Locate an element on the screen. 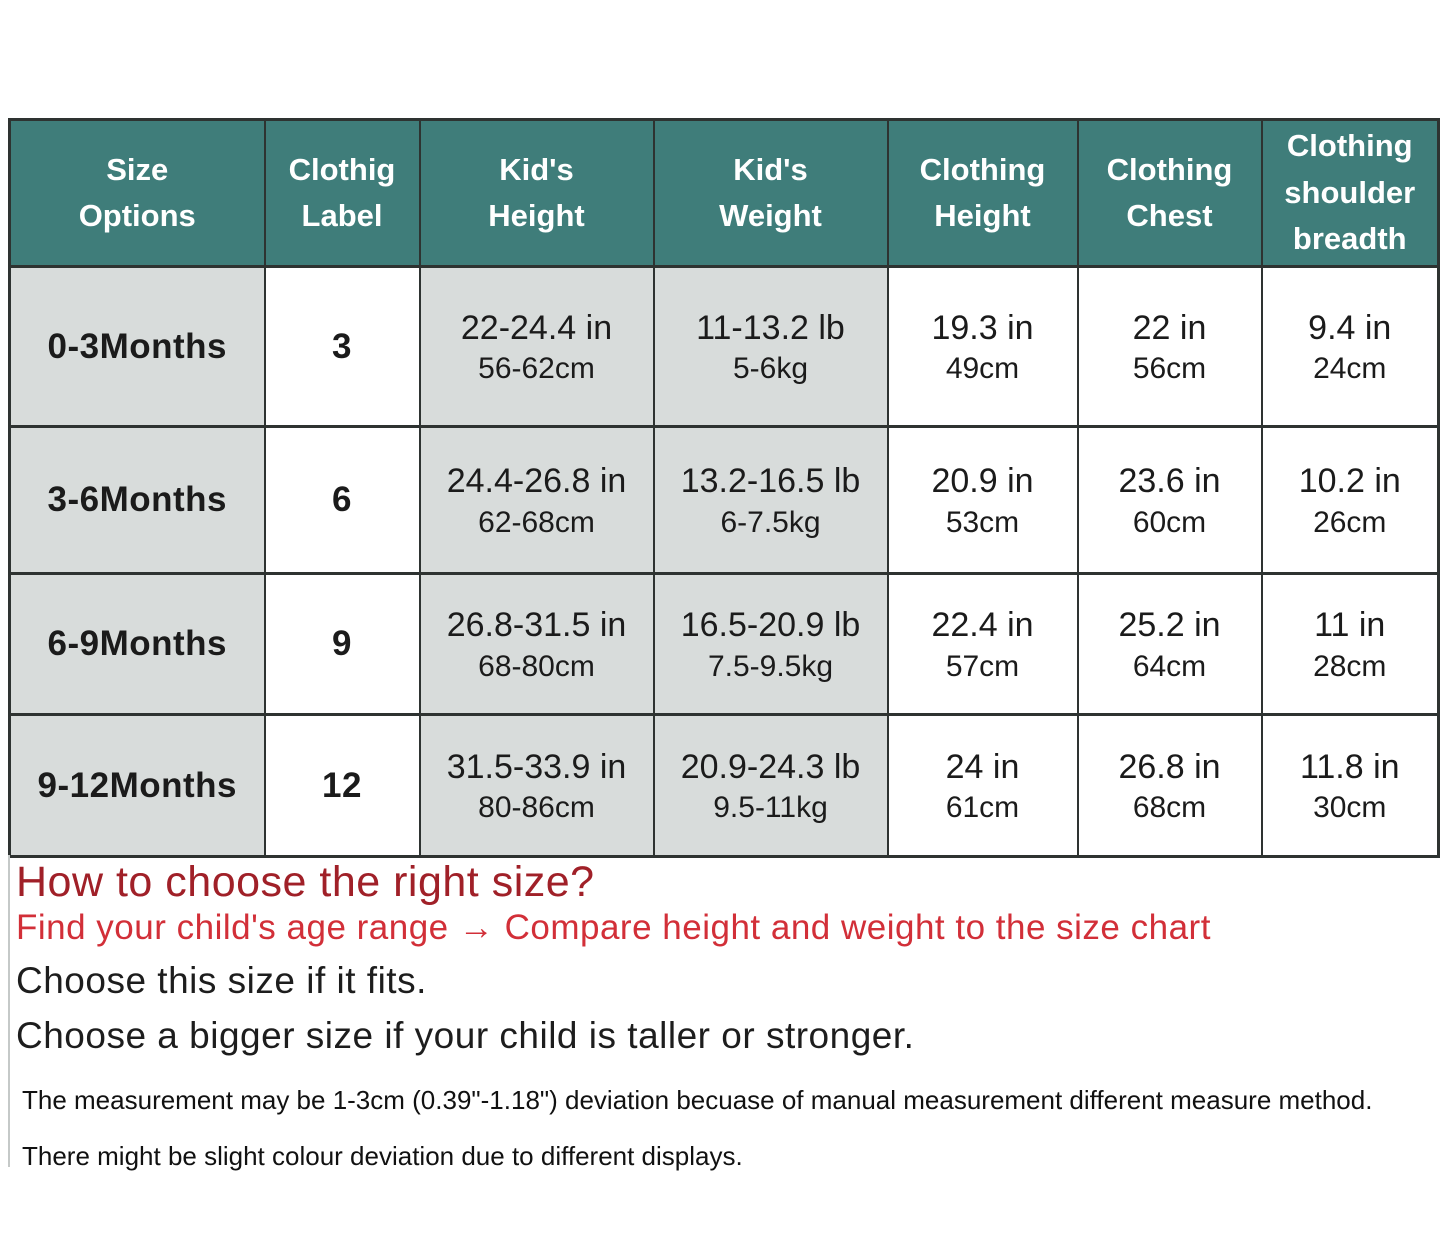 This screenshot has height=1238, width=1445. cell-size-option: 9-12Months is located at coordinates (137, 785).